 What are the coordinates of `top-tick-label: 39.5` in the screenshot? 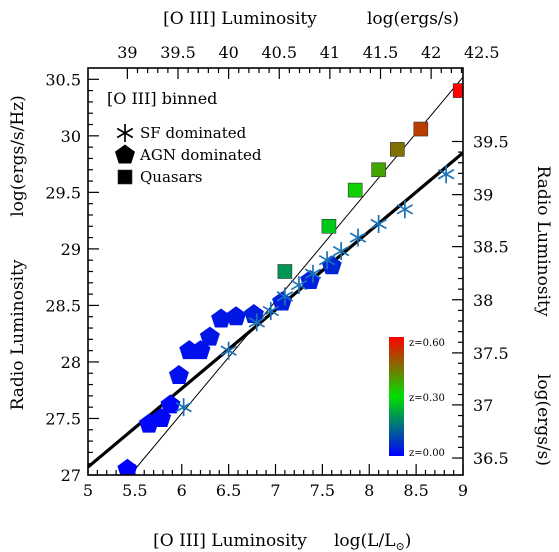 It's located at (178, 52).